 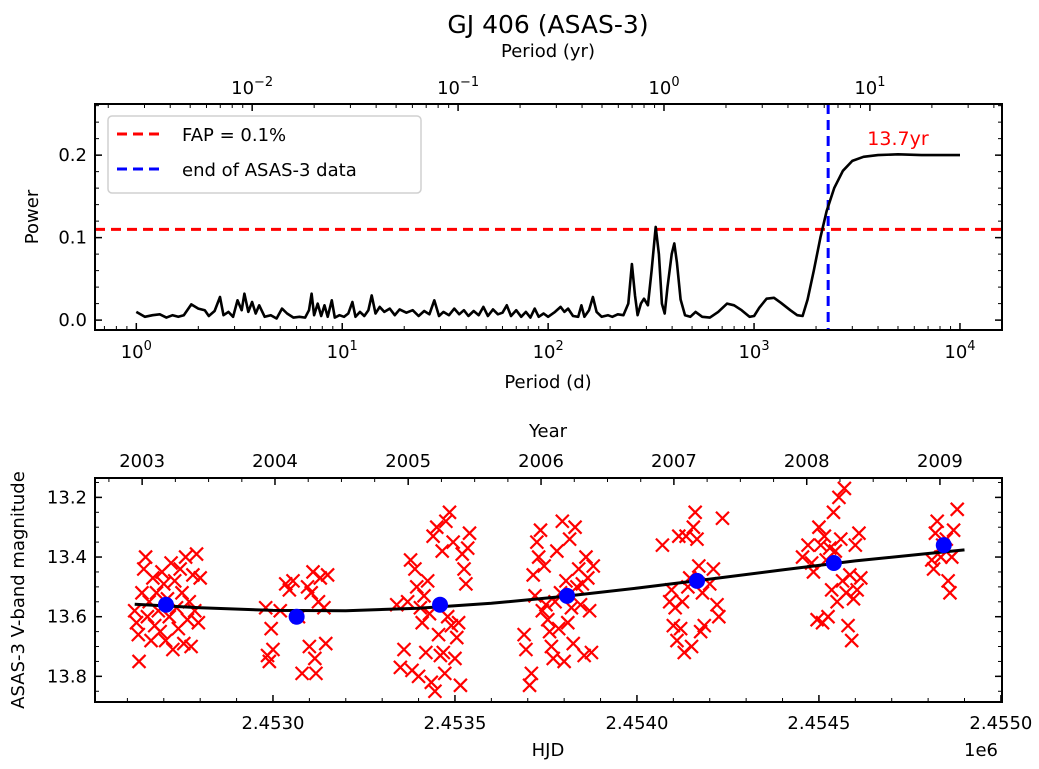 What do you see at coordinates (807, 461) in the screenshot?
I see `sec-x-tick-label-5: 2008` at bounding box center [807, 461].